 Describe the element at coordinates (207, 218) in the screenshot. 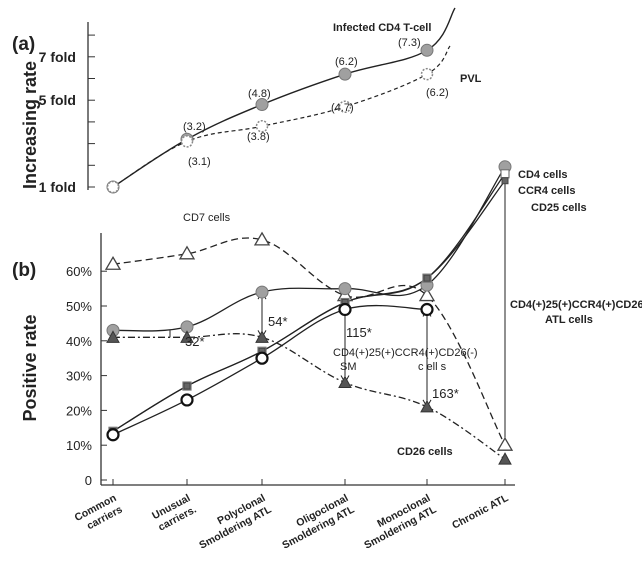

I see `cd7-label: CD7 cells` at that location.